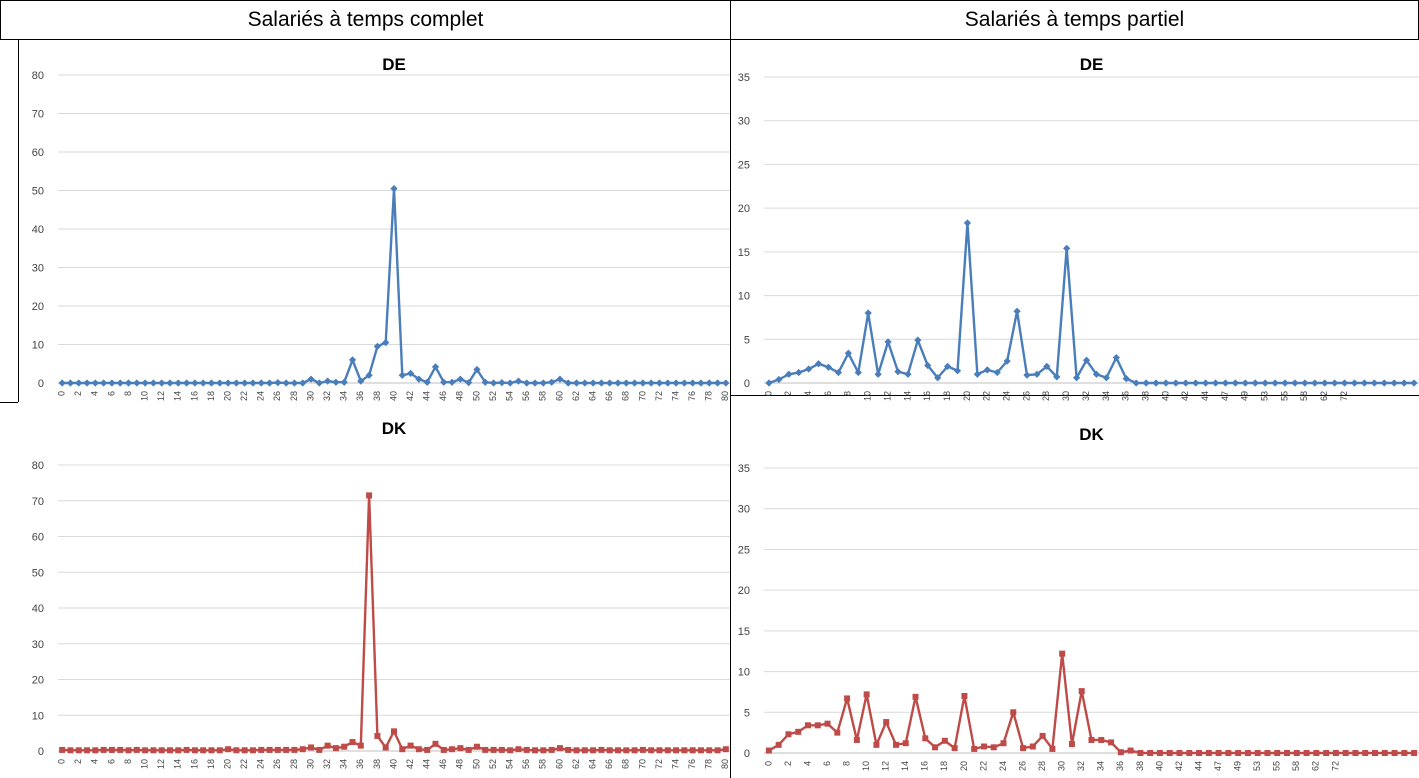 Image resolution: width=1419 pixels, height=778 pixels. I want to click on x-tick-label: 42, so click(1179, 766).